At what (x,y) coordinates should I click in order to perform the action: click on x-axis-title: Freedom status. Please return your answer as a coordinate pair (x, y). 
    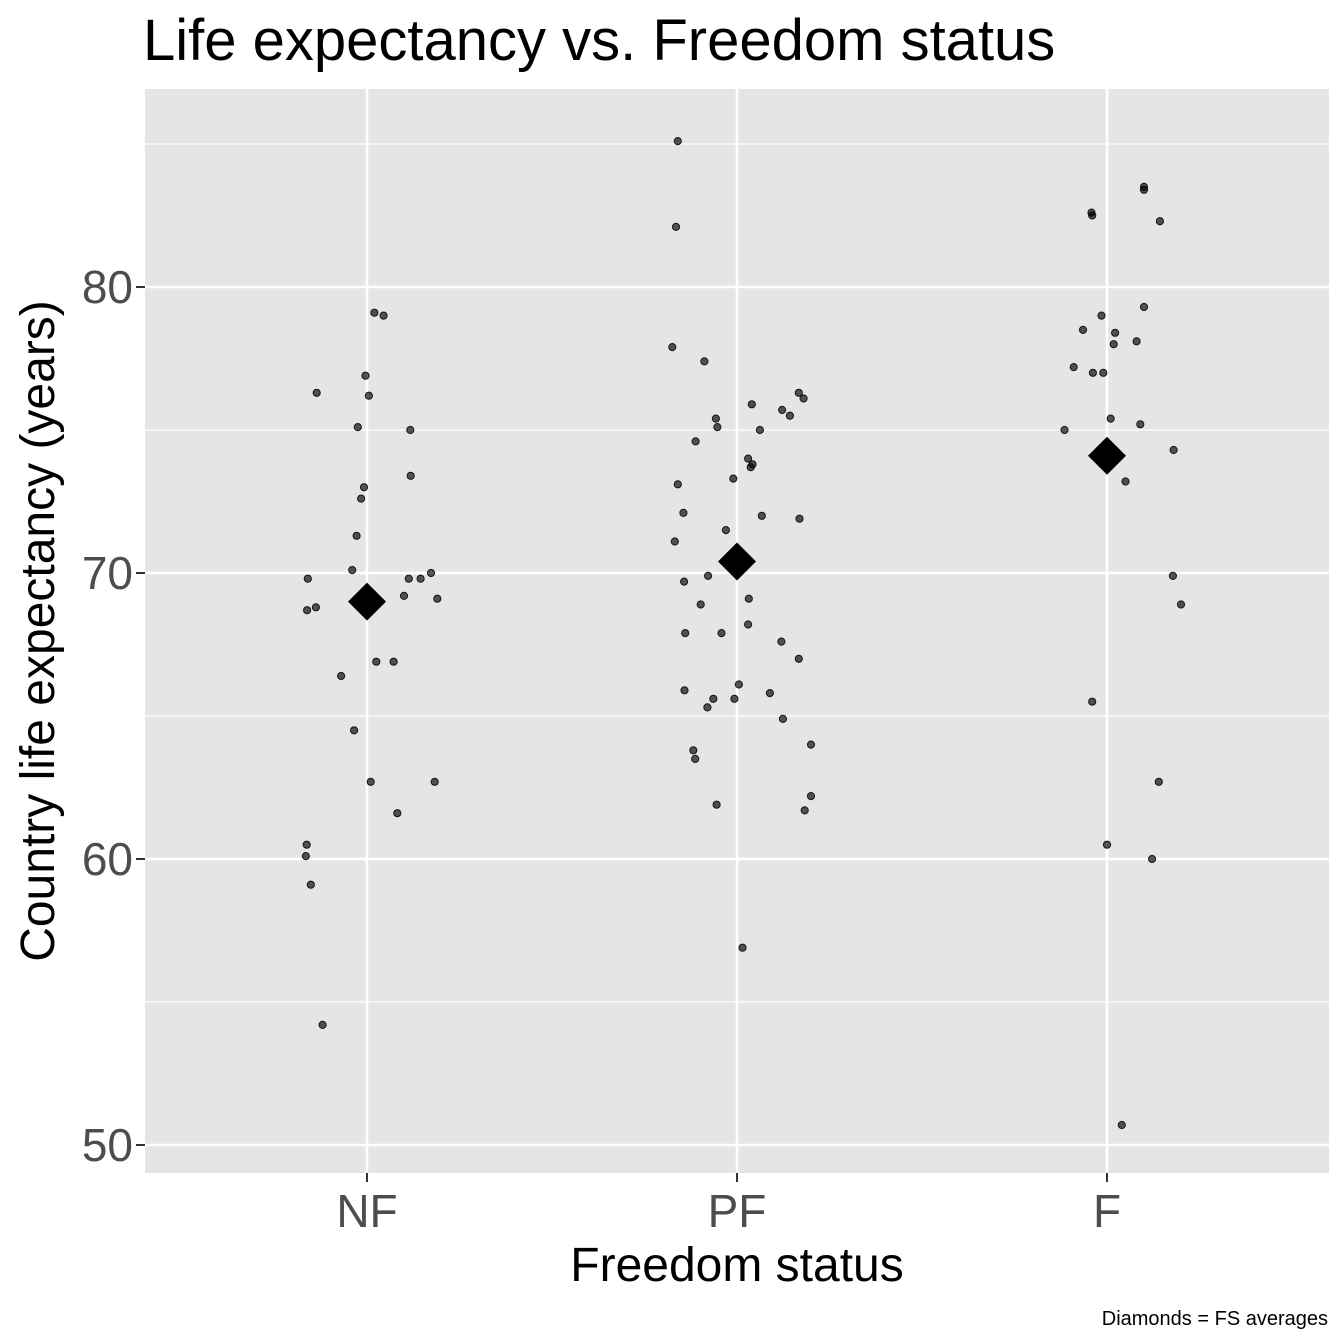
    Looking at the image, I should click on (736, 1265).